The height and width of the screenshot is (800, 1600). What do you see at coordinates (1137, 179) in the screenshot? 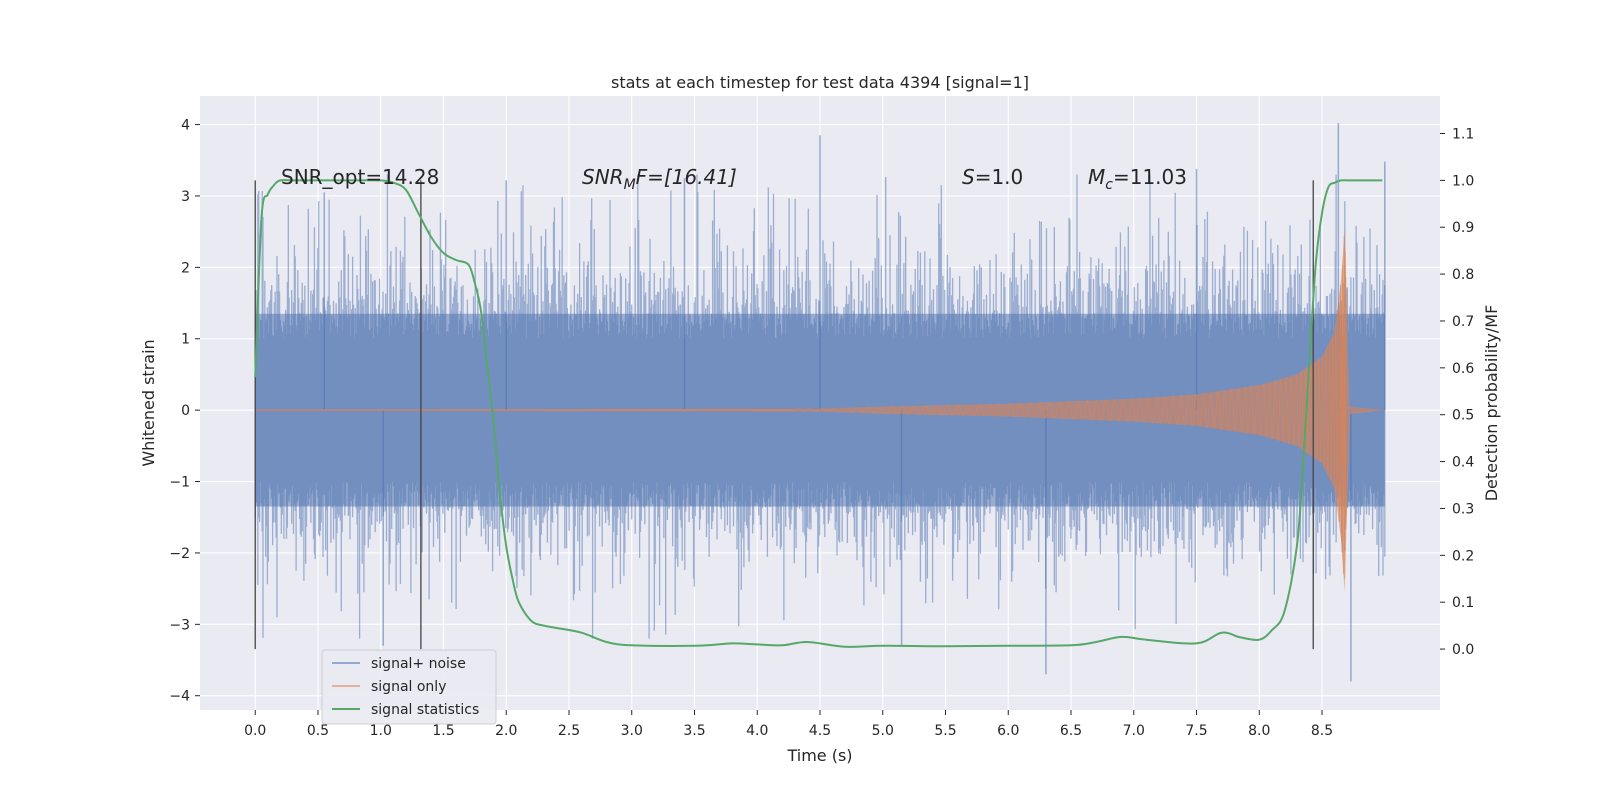
I see `annotation-mc: Mc=11.03` at bounding box center [1137, 179].